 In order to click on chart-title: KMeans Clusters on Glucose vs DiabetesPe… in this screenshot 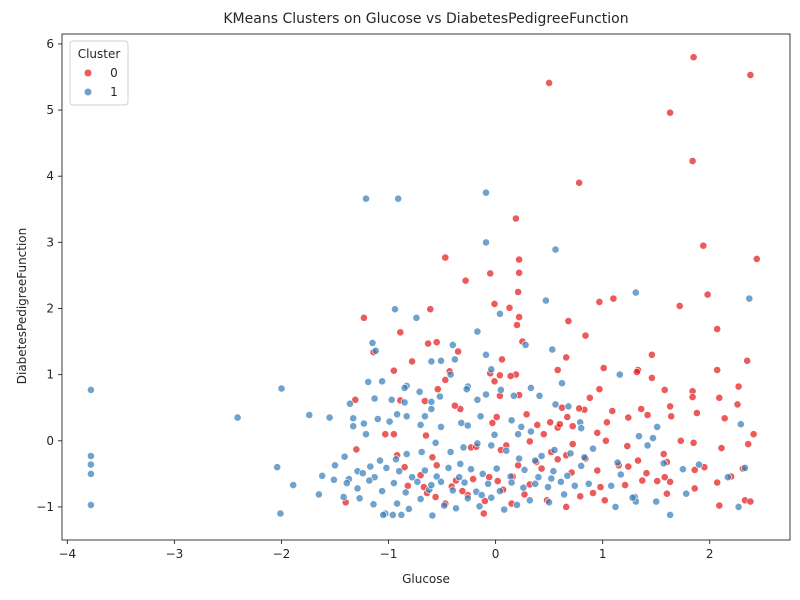, I will do `click(425, 19)`.